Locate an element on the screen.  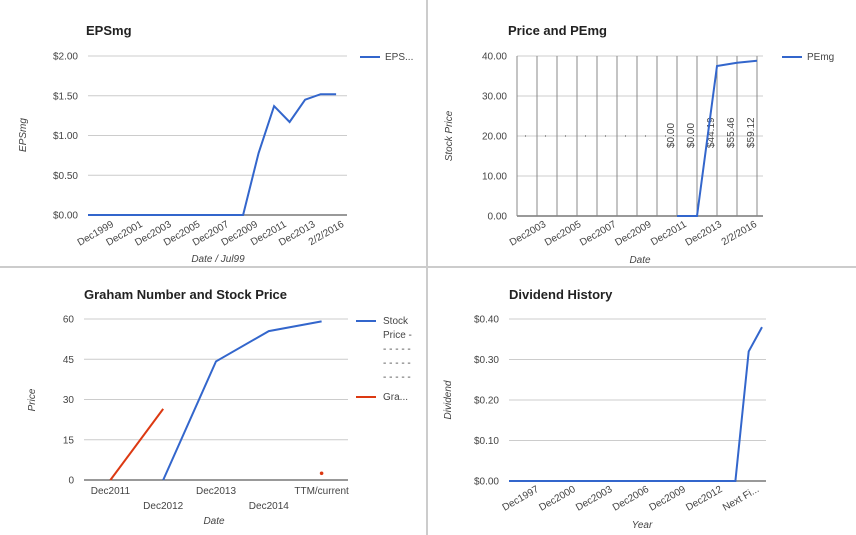
x-tick-label: Dec2007 is located at coordinates (598, 234).